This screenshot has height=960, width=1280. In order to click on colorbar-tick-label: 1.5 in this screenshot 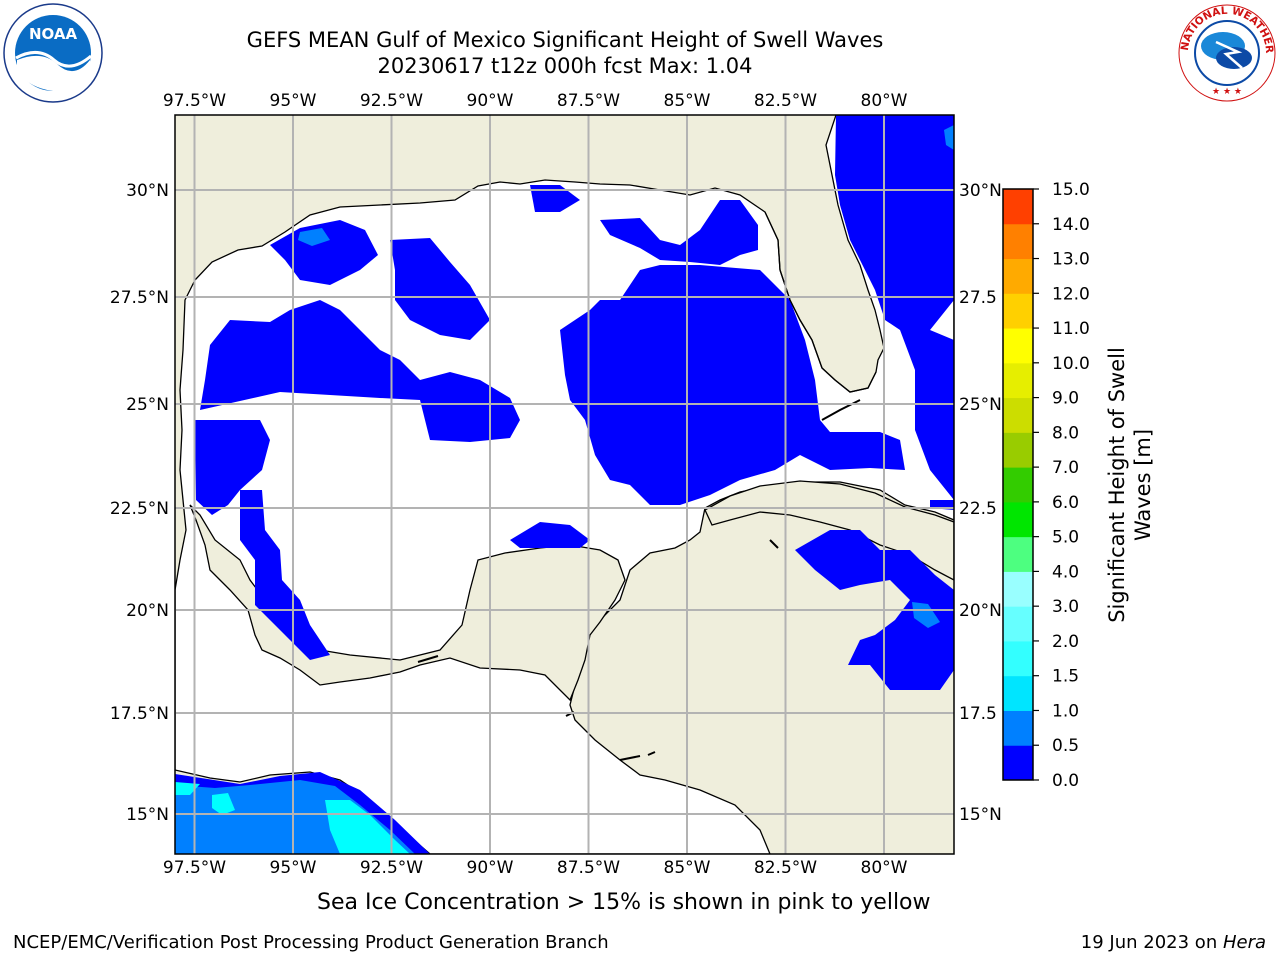, I will do `click(1065, 677)`.